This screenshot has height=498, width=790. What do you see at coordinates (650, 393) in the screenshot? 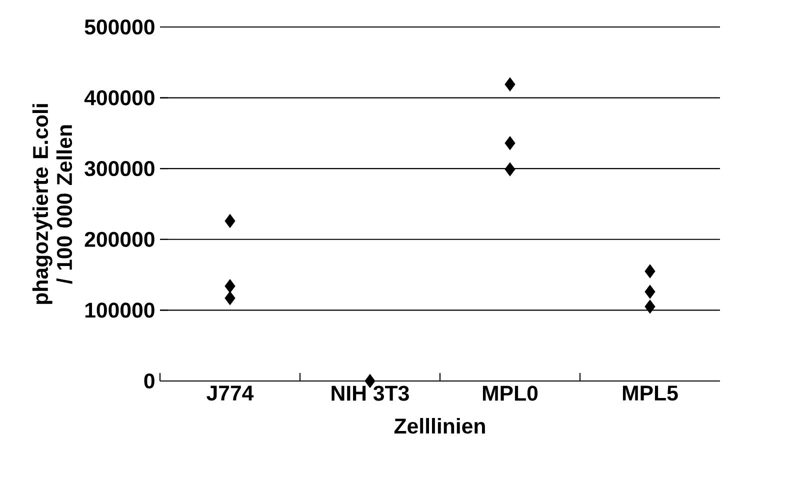
I see `x-tick-label: MPL5` at bounding box center [650, 393].